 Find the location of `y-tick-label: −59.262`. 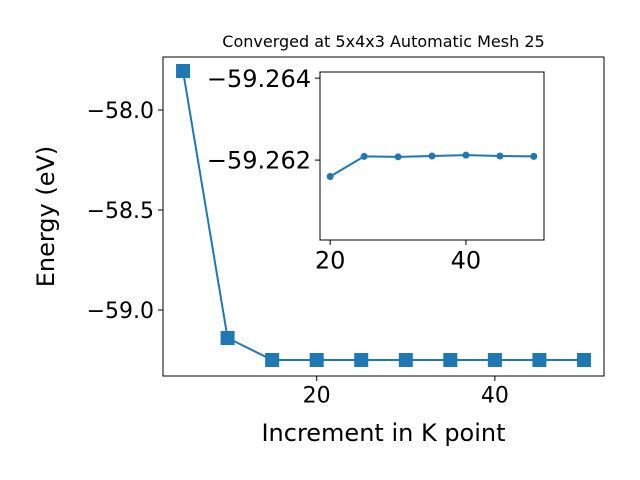

y-tick-label: −59.262 is located at coordinates (259, 161).